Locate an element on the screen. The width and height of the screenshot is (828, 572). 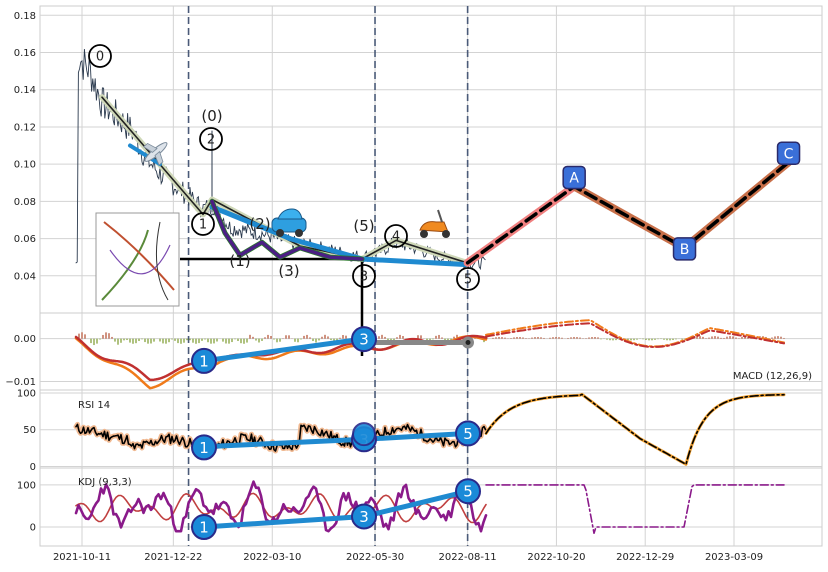
y-tick-label: 0.00 is located at coordinates (25, 339).